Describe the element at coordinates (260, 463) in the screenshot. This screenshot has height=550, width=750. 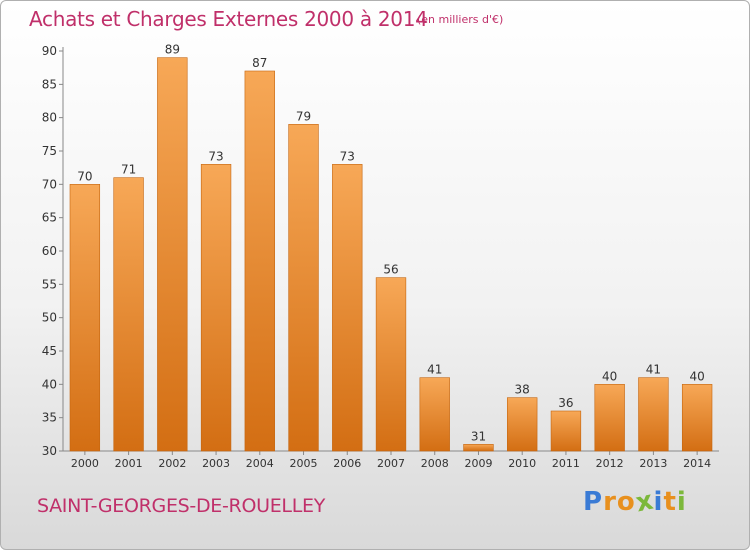
I see `x-tick-label: 2004` at that location.